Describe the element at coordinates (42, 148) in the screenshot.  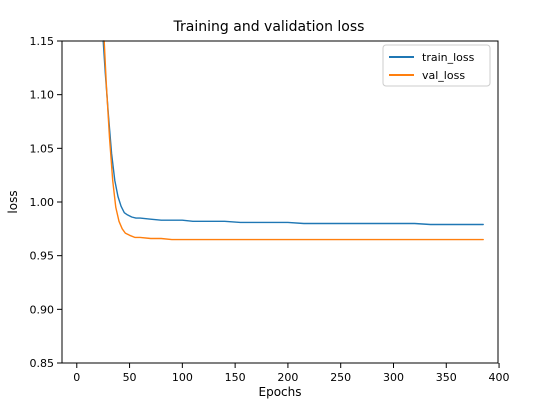
I see `y-tick-label: 1.05` at that location.